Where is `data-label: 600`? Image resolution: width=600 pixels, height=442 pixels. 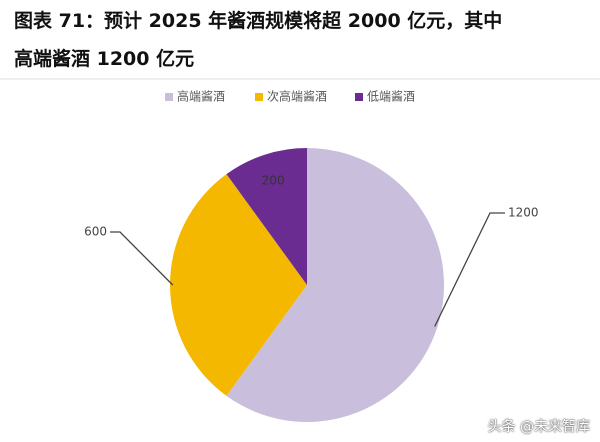
data-label: 600 is located at coordinates (95, 232).